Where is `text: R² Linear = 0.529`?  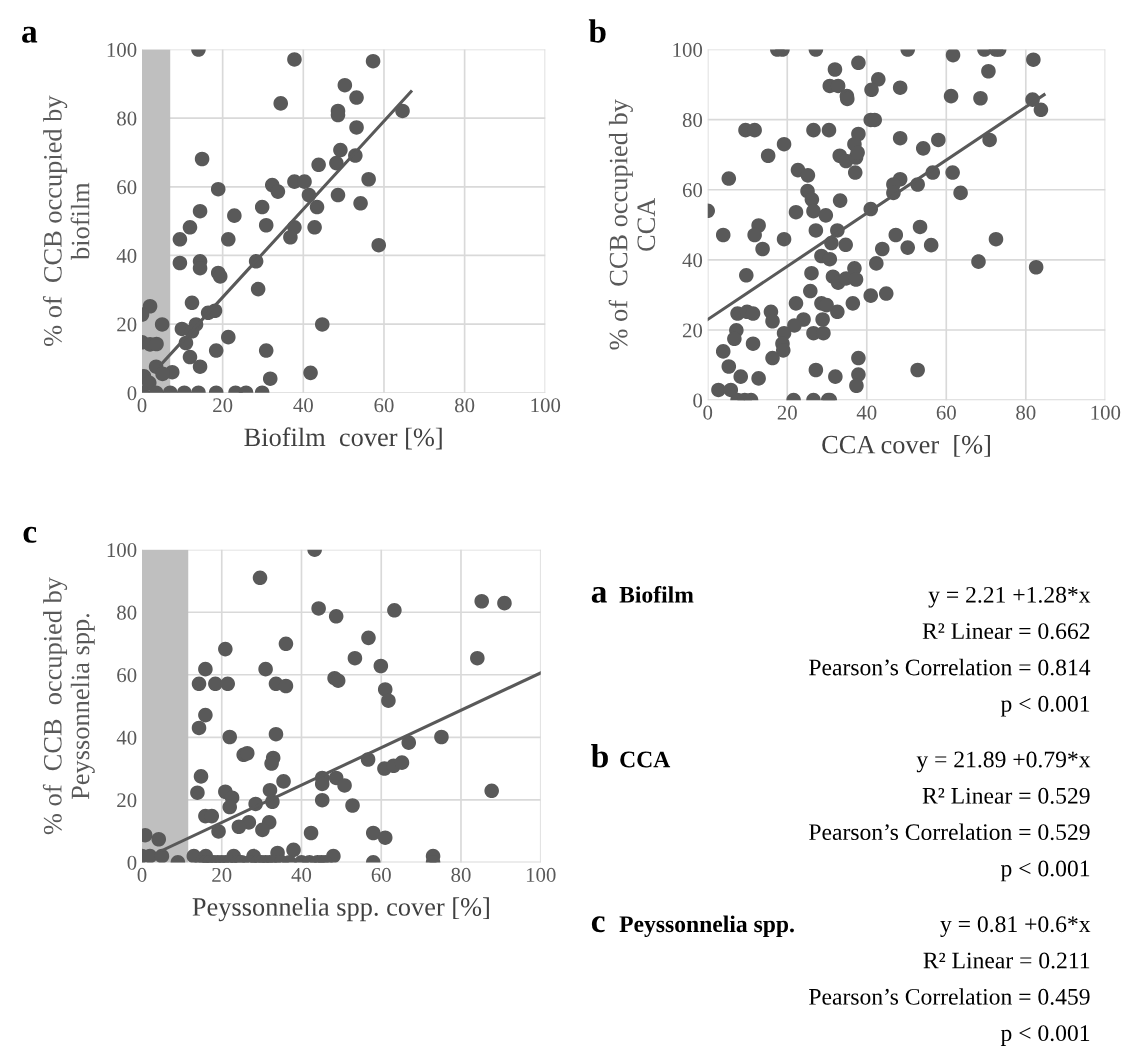 text: R² Linear = 0.529 is located at coordinates (1006, 795).